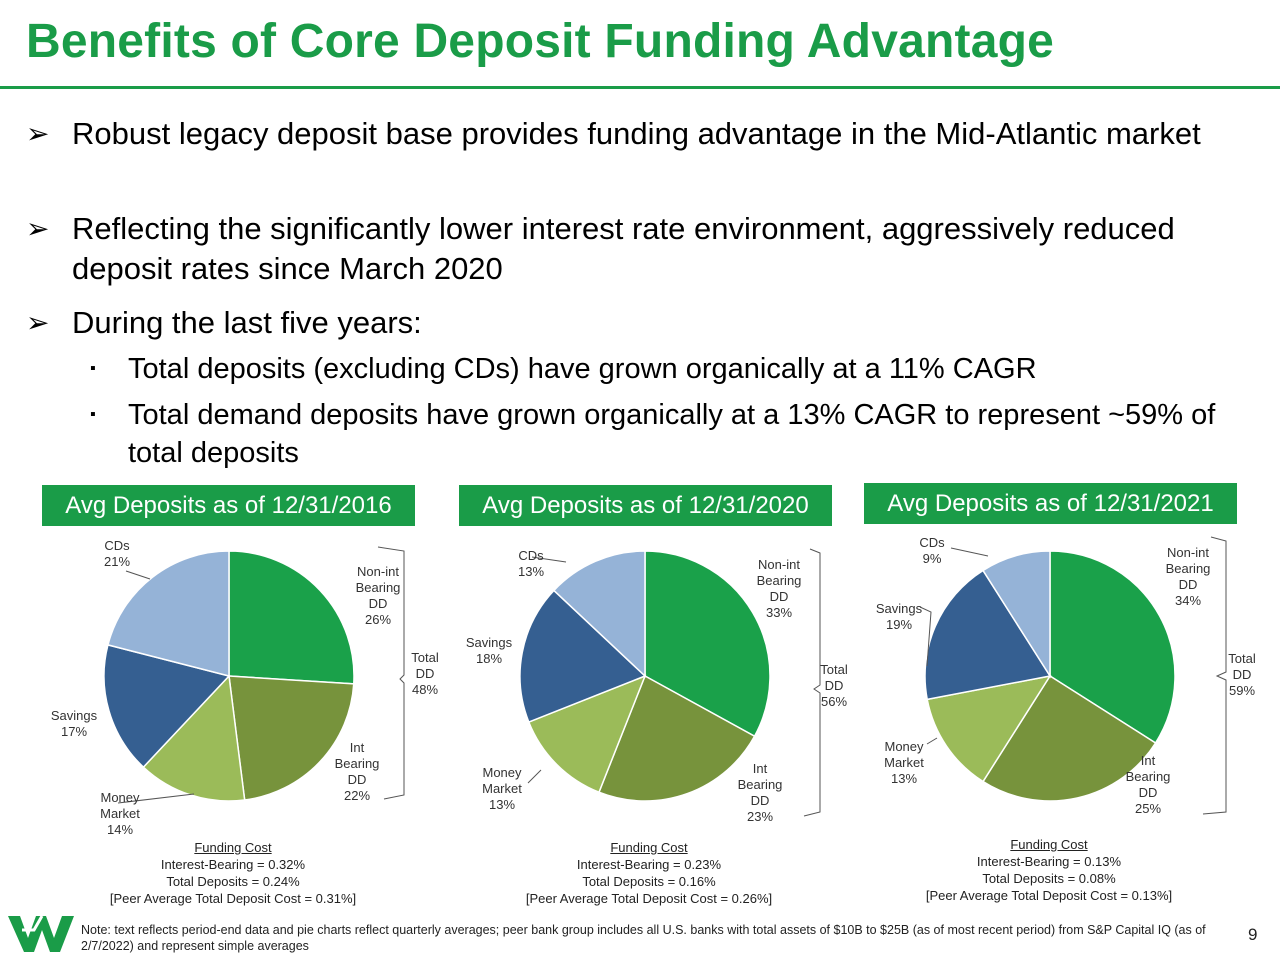 This screenshot has height=960, width=1280. Describe the element at coordinates (233, 864) in the screenshot. I see `funding-cost-interest-bearing: Interest-Bearing = 0.32%` at that location.